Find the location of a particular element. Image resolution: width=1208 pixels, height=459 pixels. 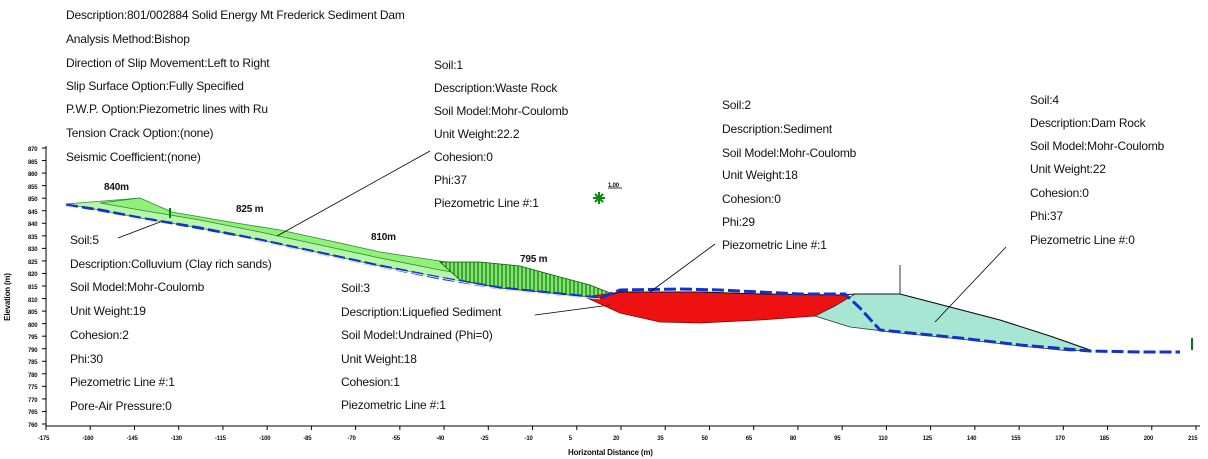

x-tick-label: 95 is located at coordinates (837, 439).